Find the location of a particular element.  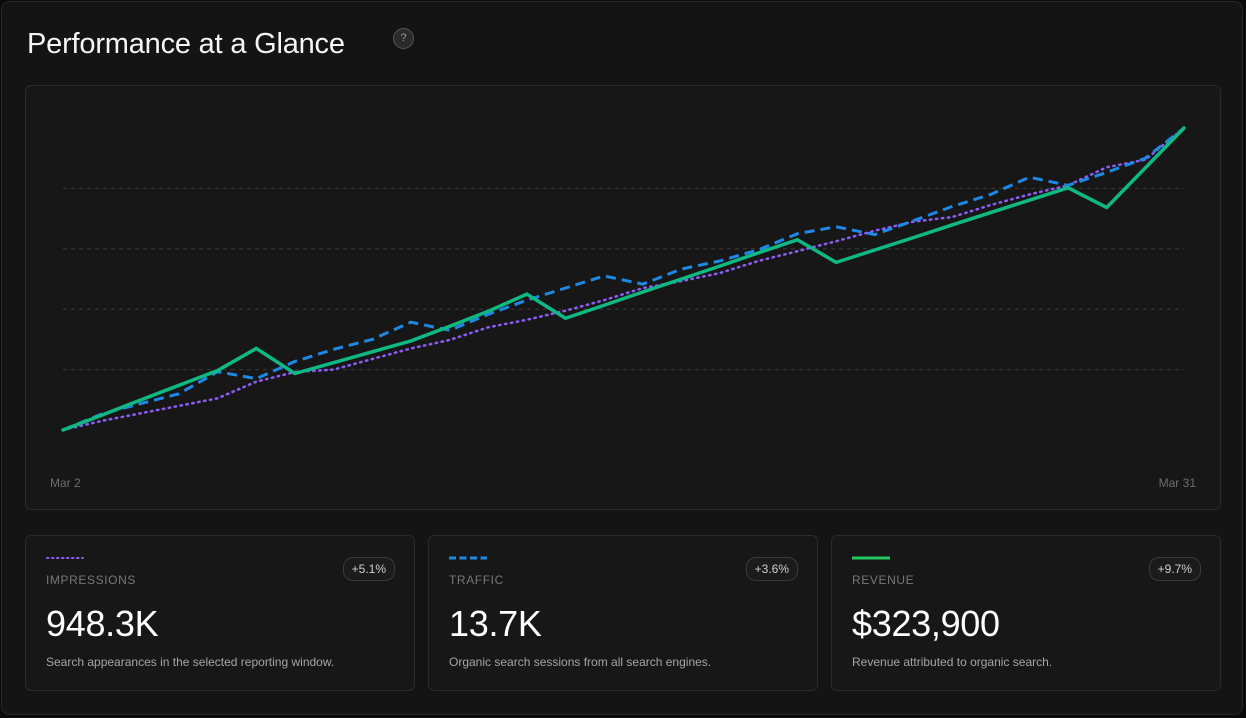

revenue-delta-badge: +9.7% is located at coordinates (1174, 569).